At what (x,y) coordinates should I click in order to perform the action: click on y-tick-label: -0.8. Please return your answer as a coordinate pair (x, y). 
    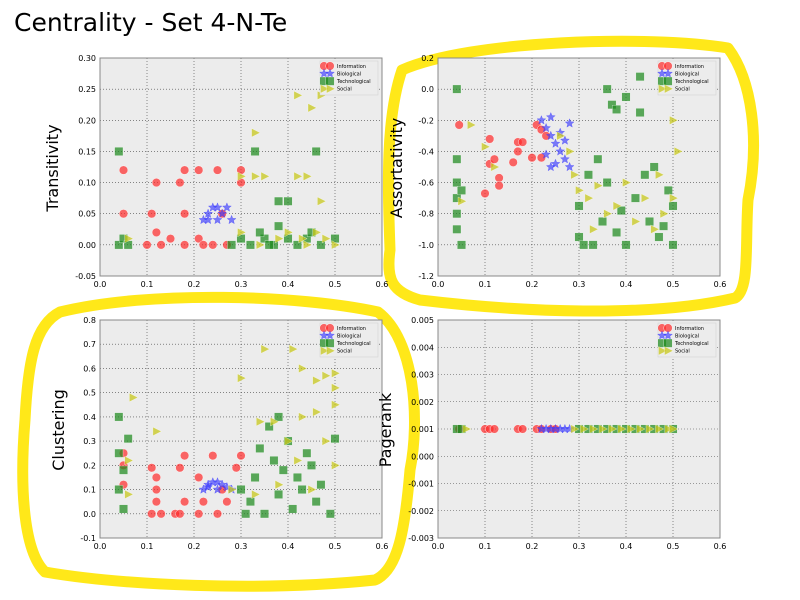
    Looking at the image, I should click on (426, 214).